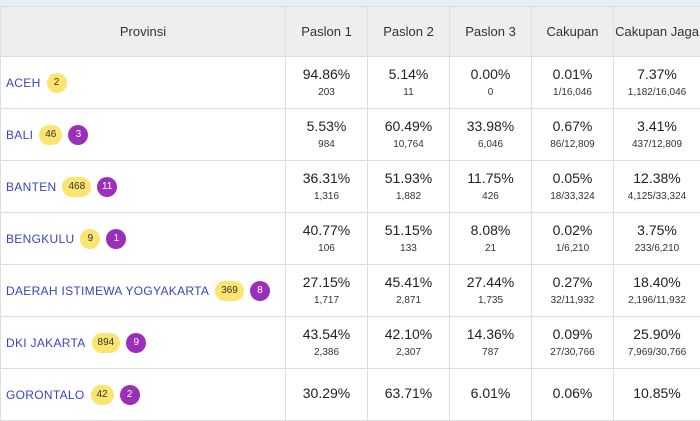  Describe the element at coordinates (657, 74) in the screenshot. I see `percentage-value: 7.37%` at that location.